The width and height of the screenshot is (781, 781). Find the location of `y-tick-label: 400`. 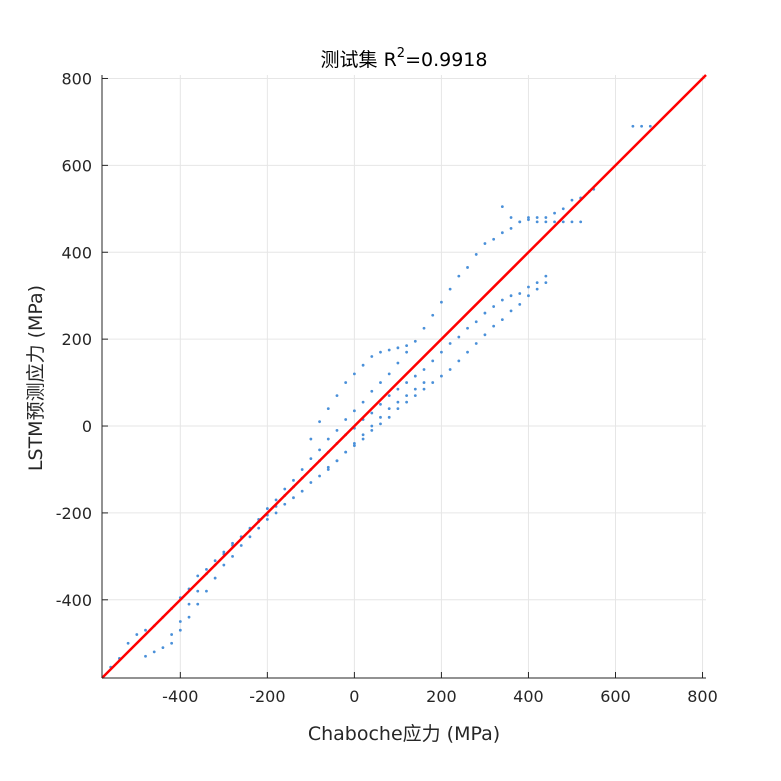

y-tick-label: 400 is located at coordinates (76, 252).